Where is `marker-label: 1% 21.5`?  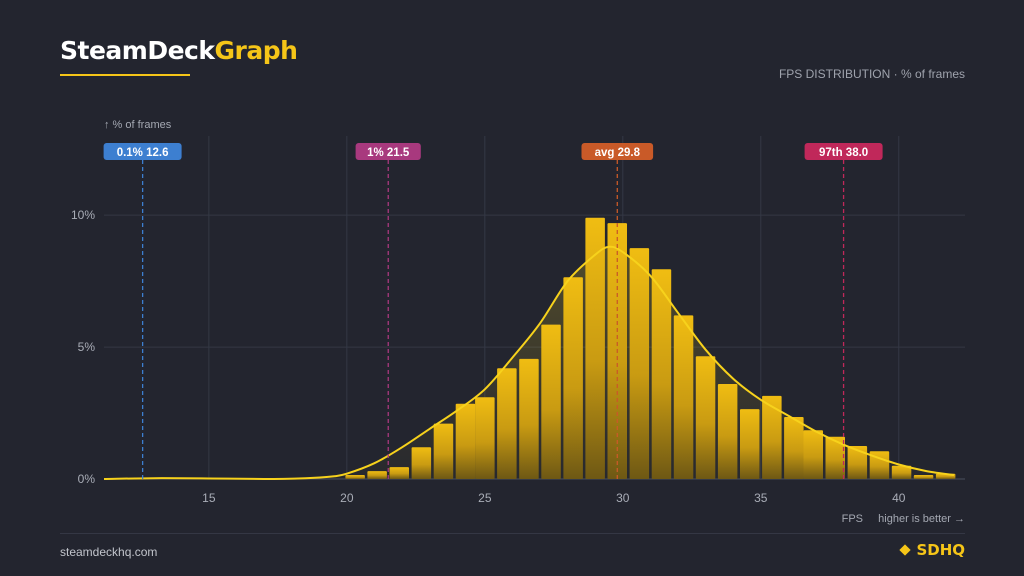
marker-label: 1% 21.5 is located at coordinates (388, 153).